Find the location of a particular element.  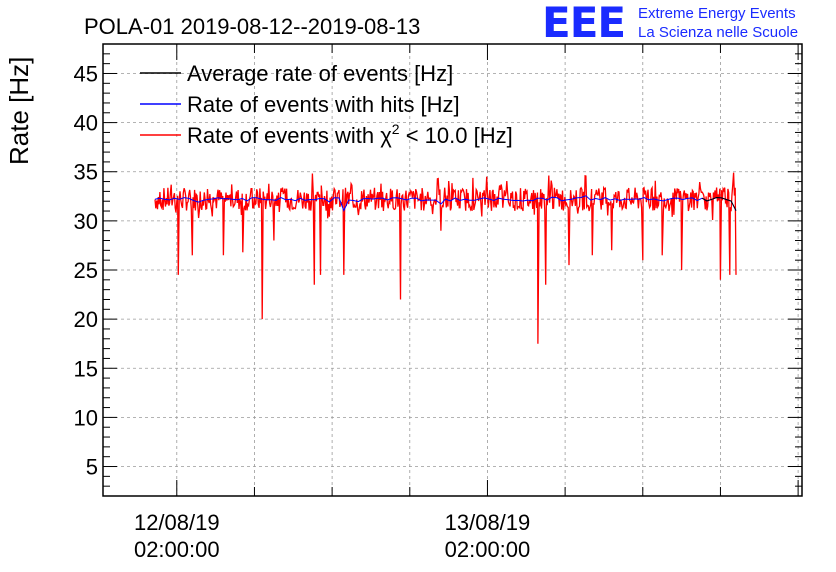

y-tick-label: 20 is located at coordinates (86, 319).